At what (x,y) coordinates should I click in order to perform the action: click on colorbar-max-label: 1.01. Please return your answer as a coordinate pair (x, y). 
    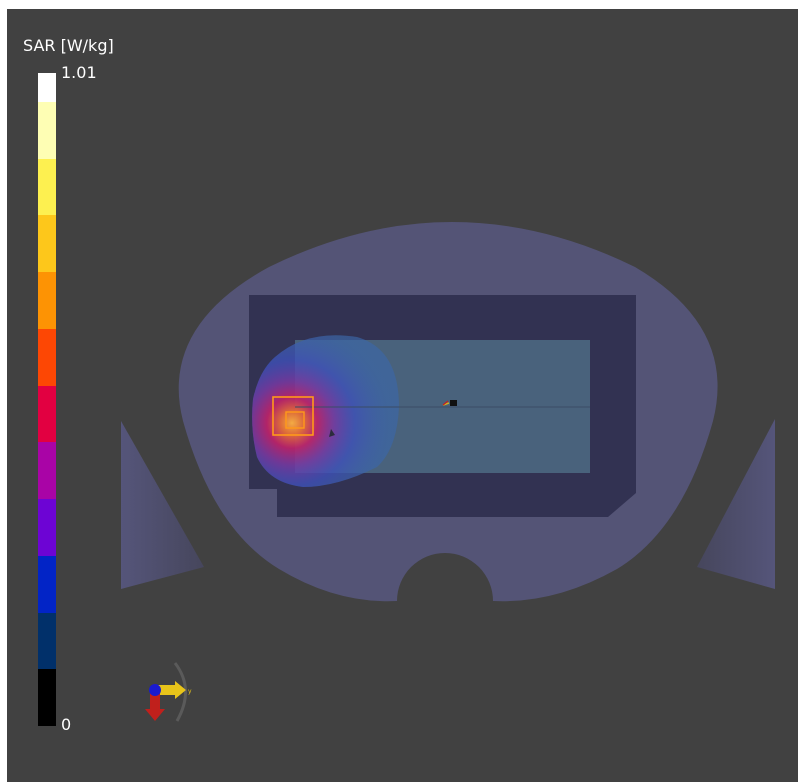
    Looking at the image, I should click on (79, 72).